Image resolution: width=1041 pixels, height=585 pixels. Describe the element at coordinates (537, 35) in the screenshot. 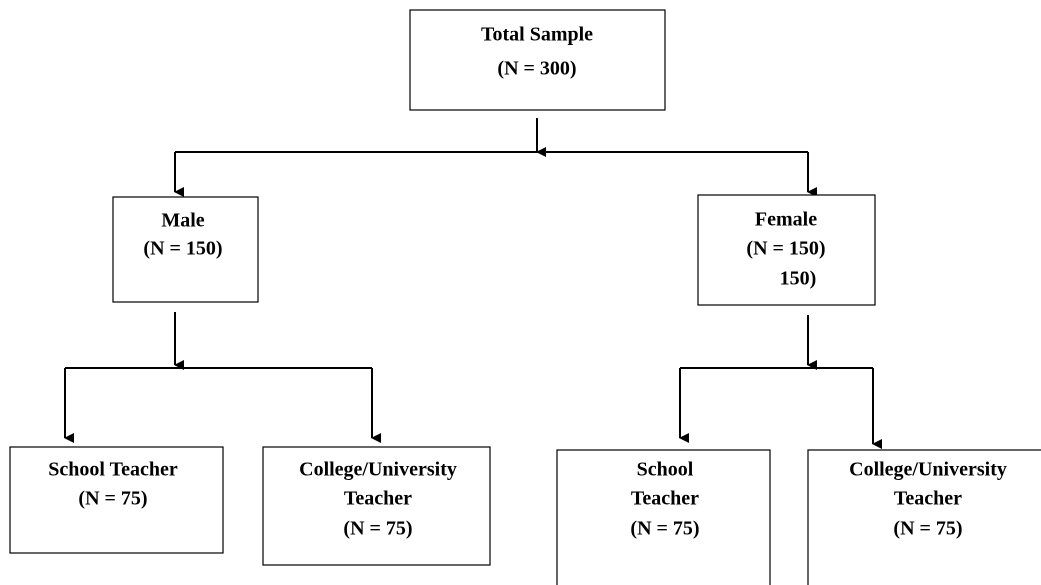

I see `node-label: Total Sample` at that location.